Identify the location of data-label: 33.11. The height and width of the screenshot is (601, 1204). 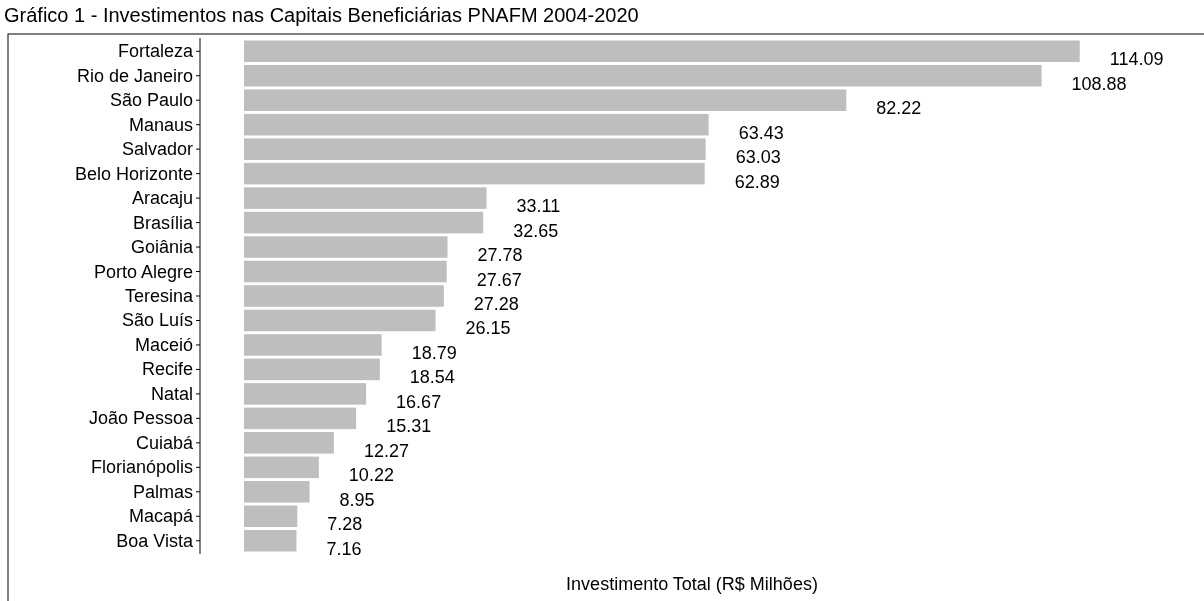
(538, 206).